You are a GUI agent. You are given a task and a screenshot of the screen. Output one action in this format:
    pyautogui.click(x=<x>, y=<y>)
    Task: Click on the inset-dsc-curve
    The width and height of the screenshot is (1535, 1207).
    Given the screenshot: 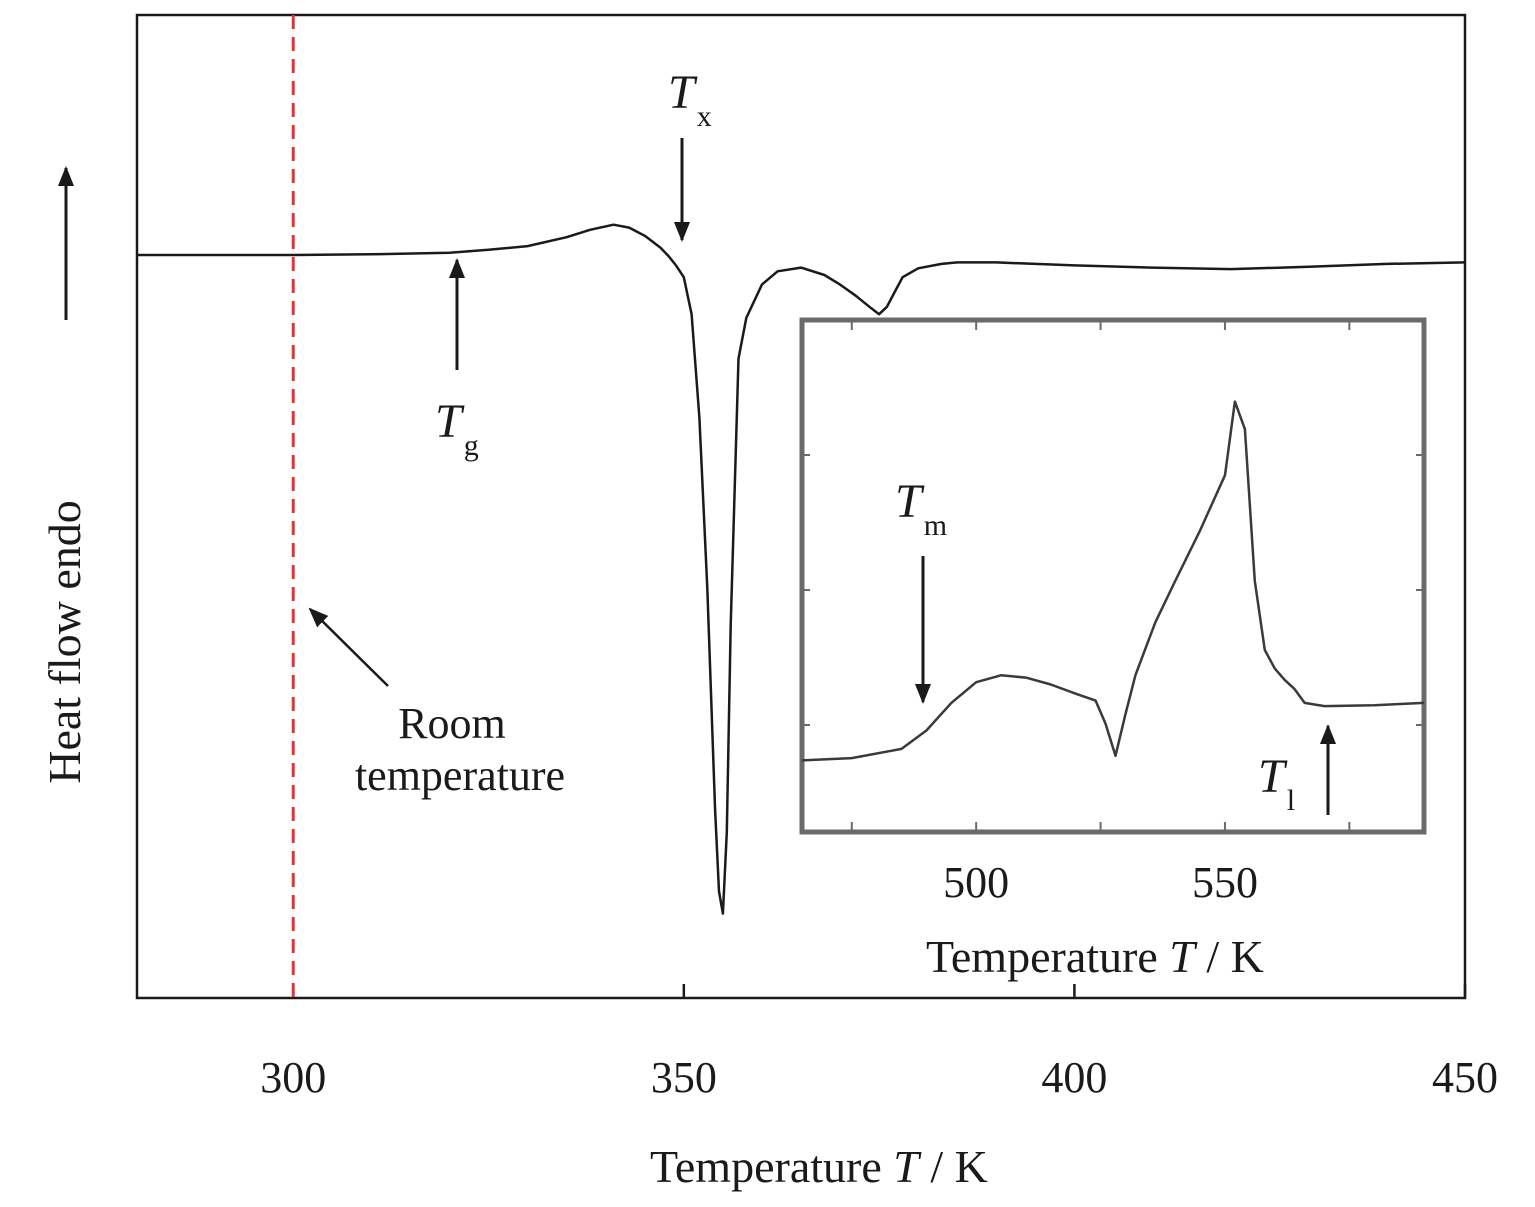 What is the action you would take?
    pyautogui.click(x=1113, y=581)
    